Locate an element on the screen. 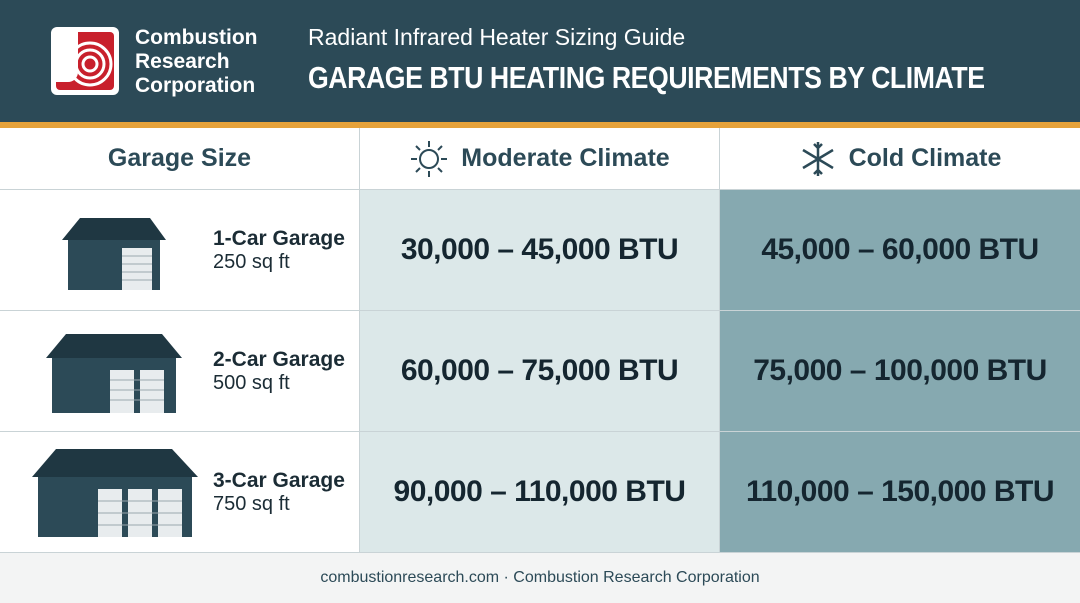 The width and height of the screenshot is (1080, 603). moderate-cell: 90,000 – 110,000 BTU is located at coordinates (540, 492).